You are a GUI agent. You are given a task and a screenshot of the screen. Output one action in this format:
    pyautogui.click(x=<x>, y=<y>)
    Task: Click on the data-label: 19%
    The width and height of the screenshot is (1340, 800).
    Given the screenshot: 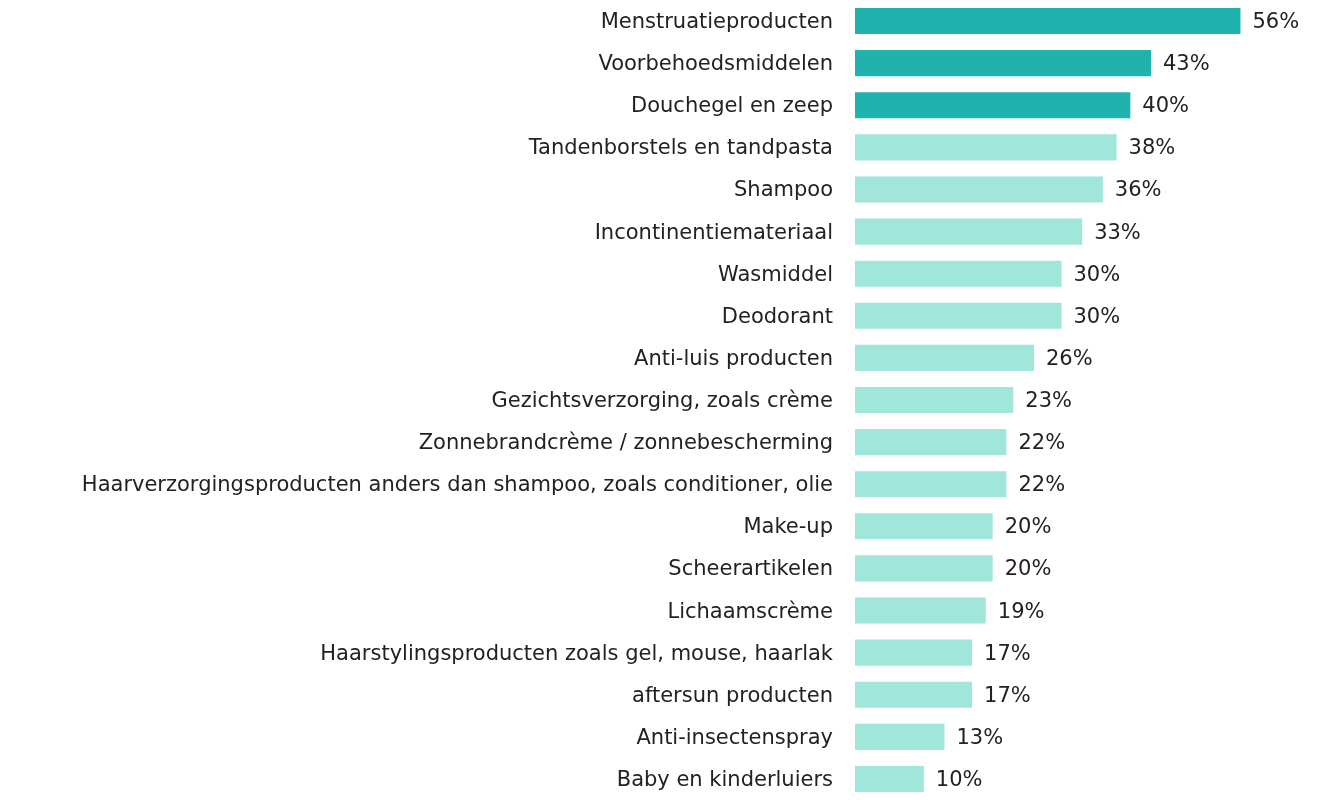 What is the action you would take?
    pyautogui.click(x=1021, y=610)
    